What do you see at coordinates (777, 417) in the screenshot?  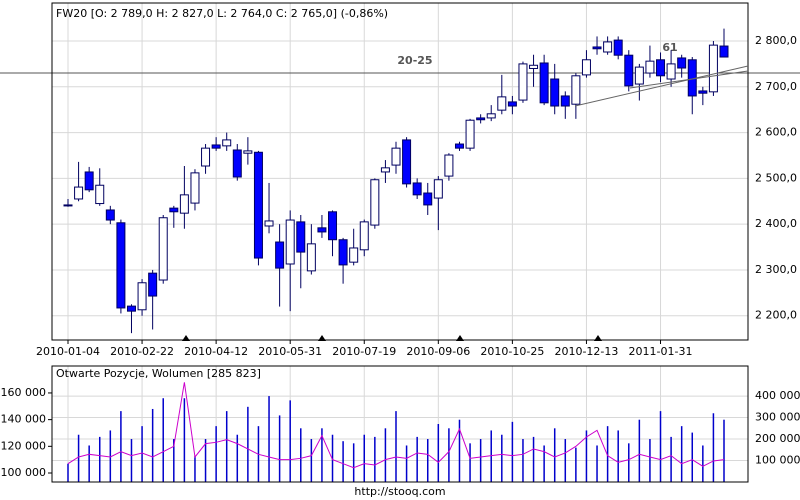 I see `y2-tick-label: 300 000` at bounding box center [777, 417].